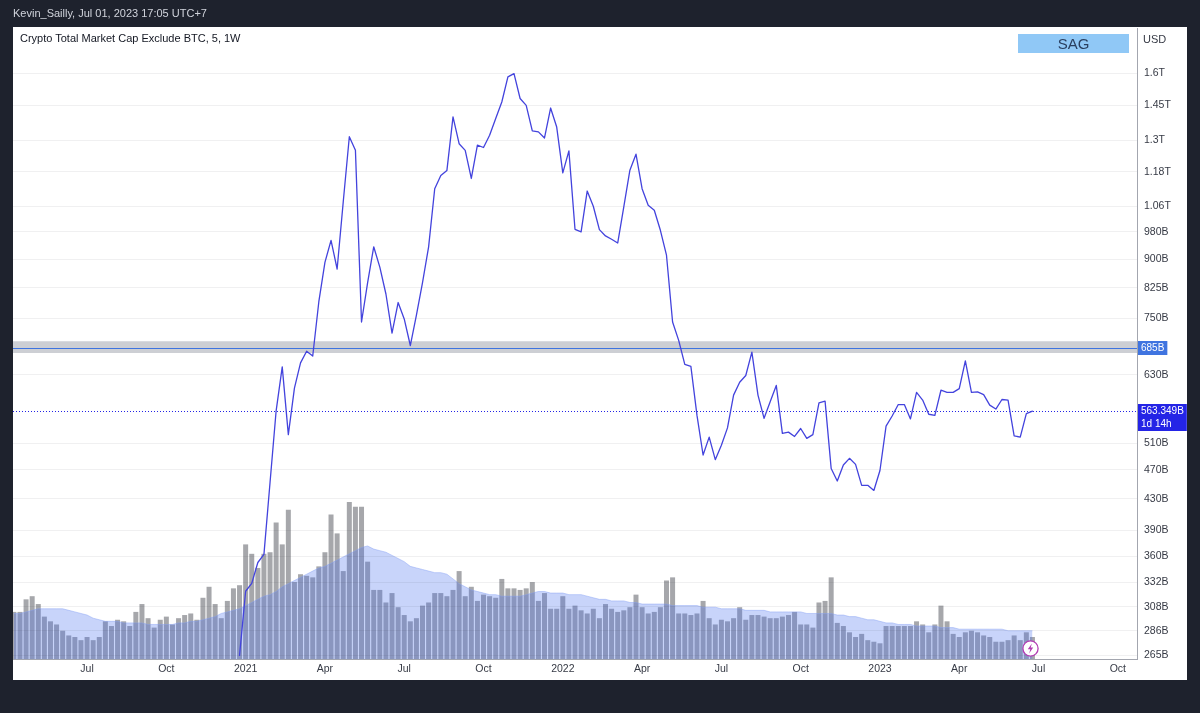 Image resolution: width=1200 pixels, height=713 pixels. I want to click on y-tick-label: 430B, so click(1156, 497).